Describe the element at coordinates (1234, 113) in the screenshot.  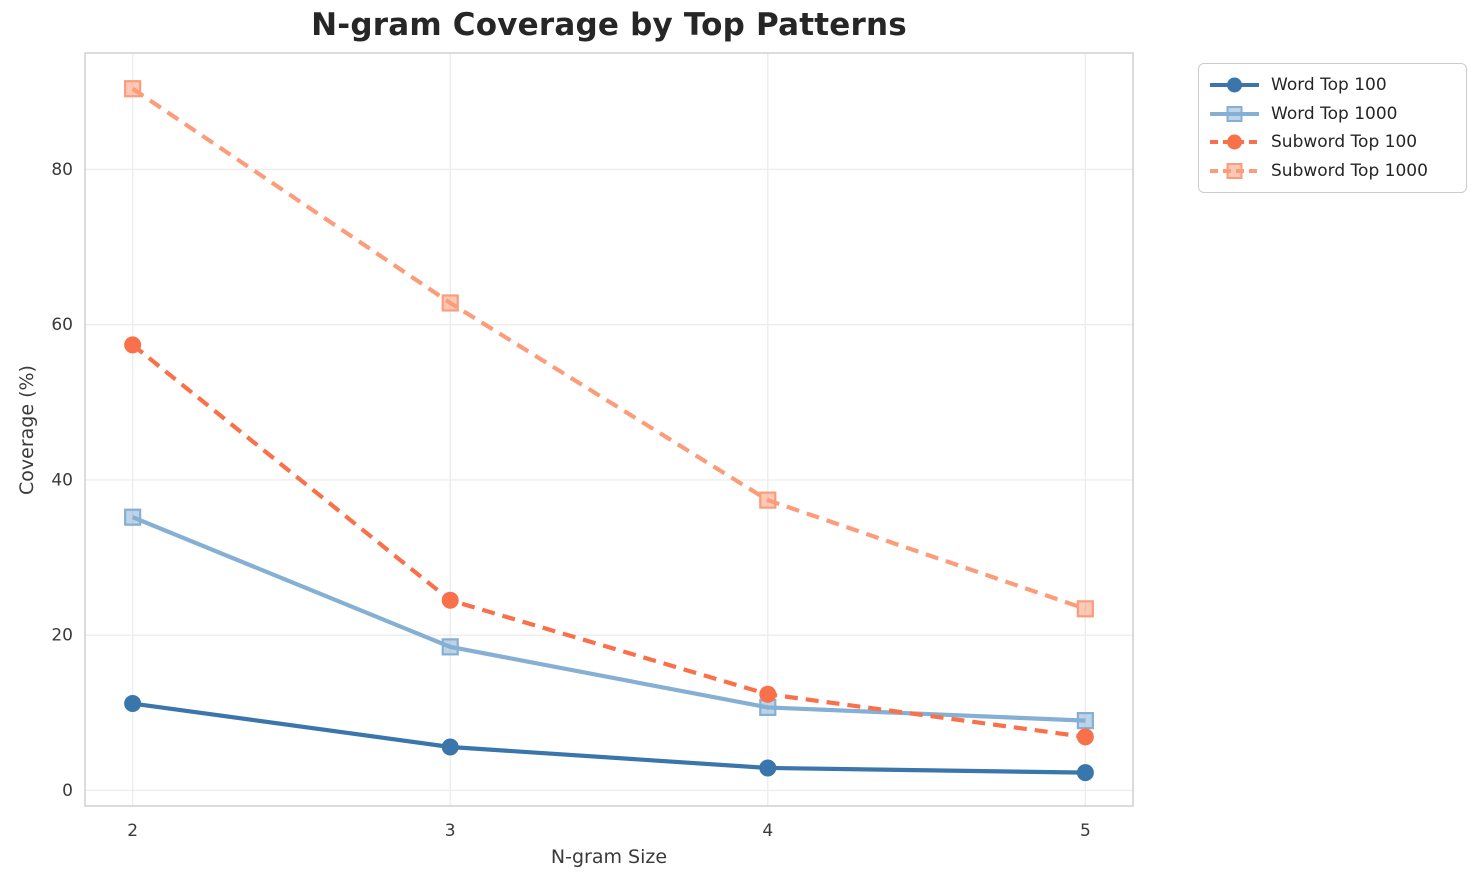
I see `legend-sample-word-top-1000-square-icon` at that location.